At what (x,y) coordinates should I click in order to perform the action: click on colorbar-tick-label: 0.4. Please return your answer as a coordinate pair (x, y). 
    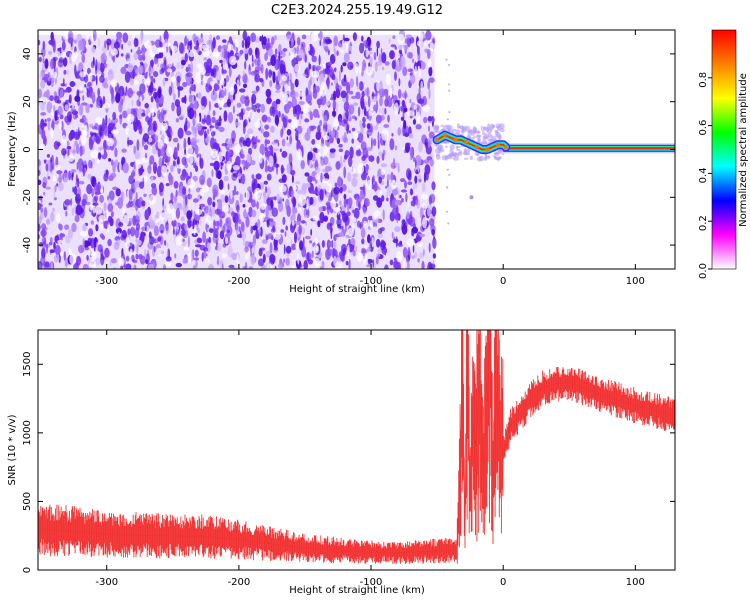
    Looking at the image, I should click on (703, 175).